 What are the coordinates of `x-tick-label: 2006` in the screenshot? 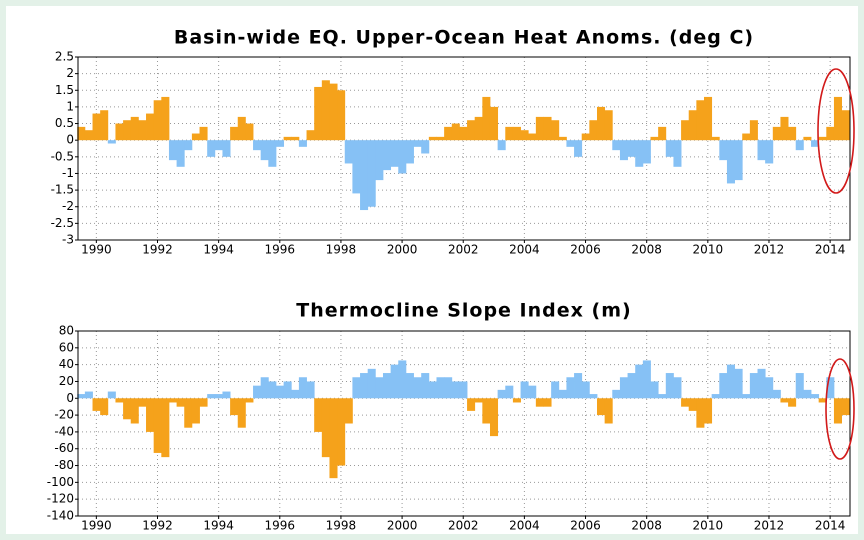 It's located at (585, 526).